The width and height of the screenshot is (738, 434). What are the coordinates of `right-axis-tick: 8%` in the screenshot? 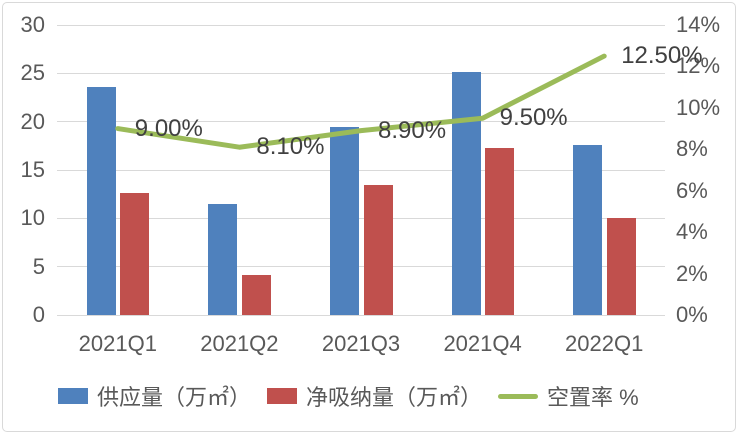 It's located at (692, 149).